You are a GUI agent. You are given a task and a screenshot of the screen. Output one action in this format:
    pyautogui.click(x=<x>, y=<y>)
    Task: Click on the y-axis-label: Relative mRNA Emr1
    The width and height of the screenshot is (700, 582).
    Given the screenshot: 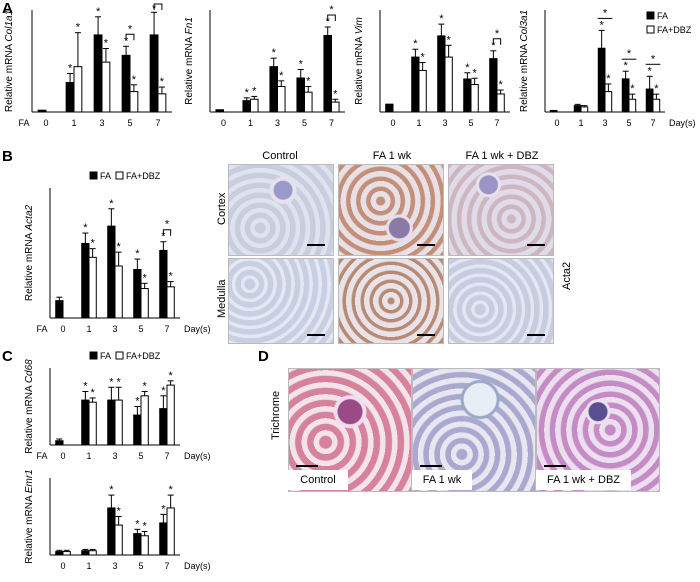 What is the action you would take?
    pyautogui.click(x=29, y=516)
    